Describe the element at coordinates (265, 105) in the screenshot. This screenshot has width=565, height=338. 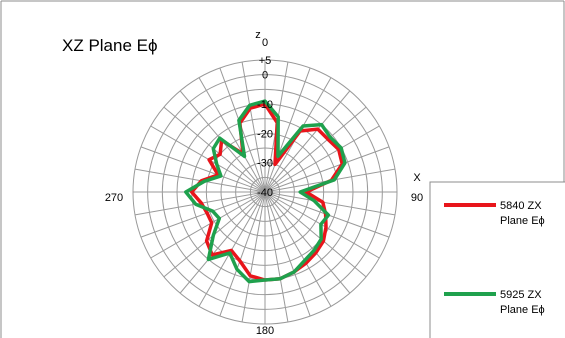
I see `radial-tick-label: -10` at that location.